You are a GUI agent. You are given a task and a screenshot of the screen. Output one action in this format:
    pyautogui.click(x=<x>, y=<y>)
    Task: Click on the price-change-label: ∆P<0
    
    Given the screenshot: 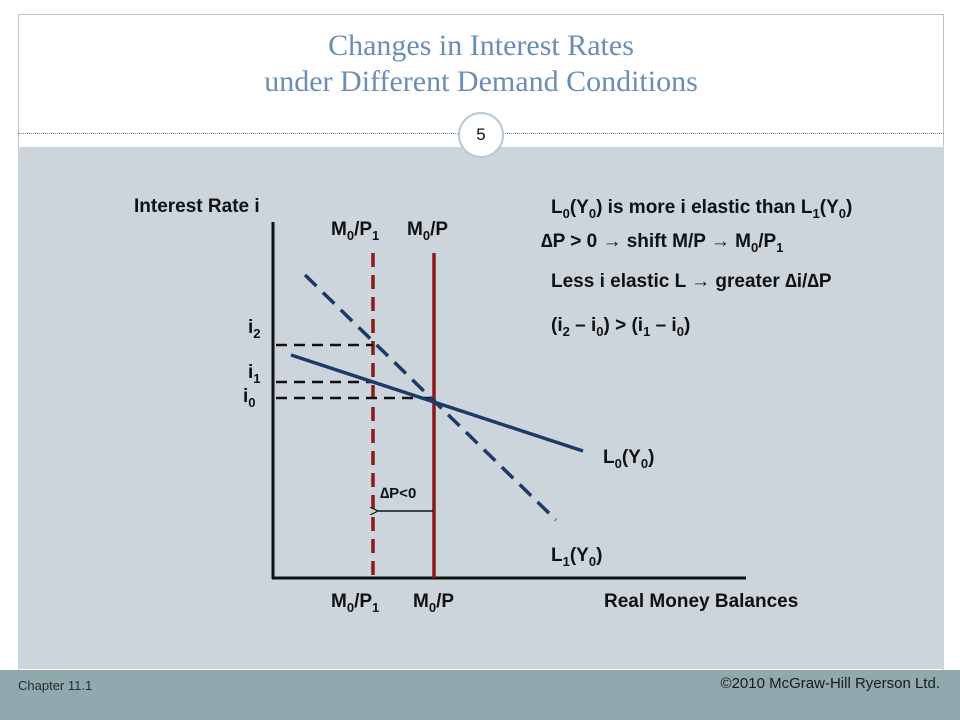 What is the action you would take?
    pyautogui.click(x=398, y=493)
    